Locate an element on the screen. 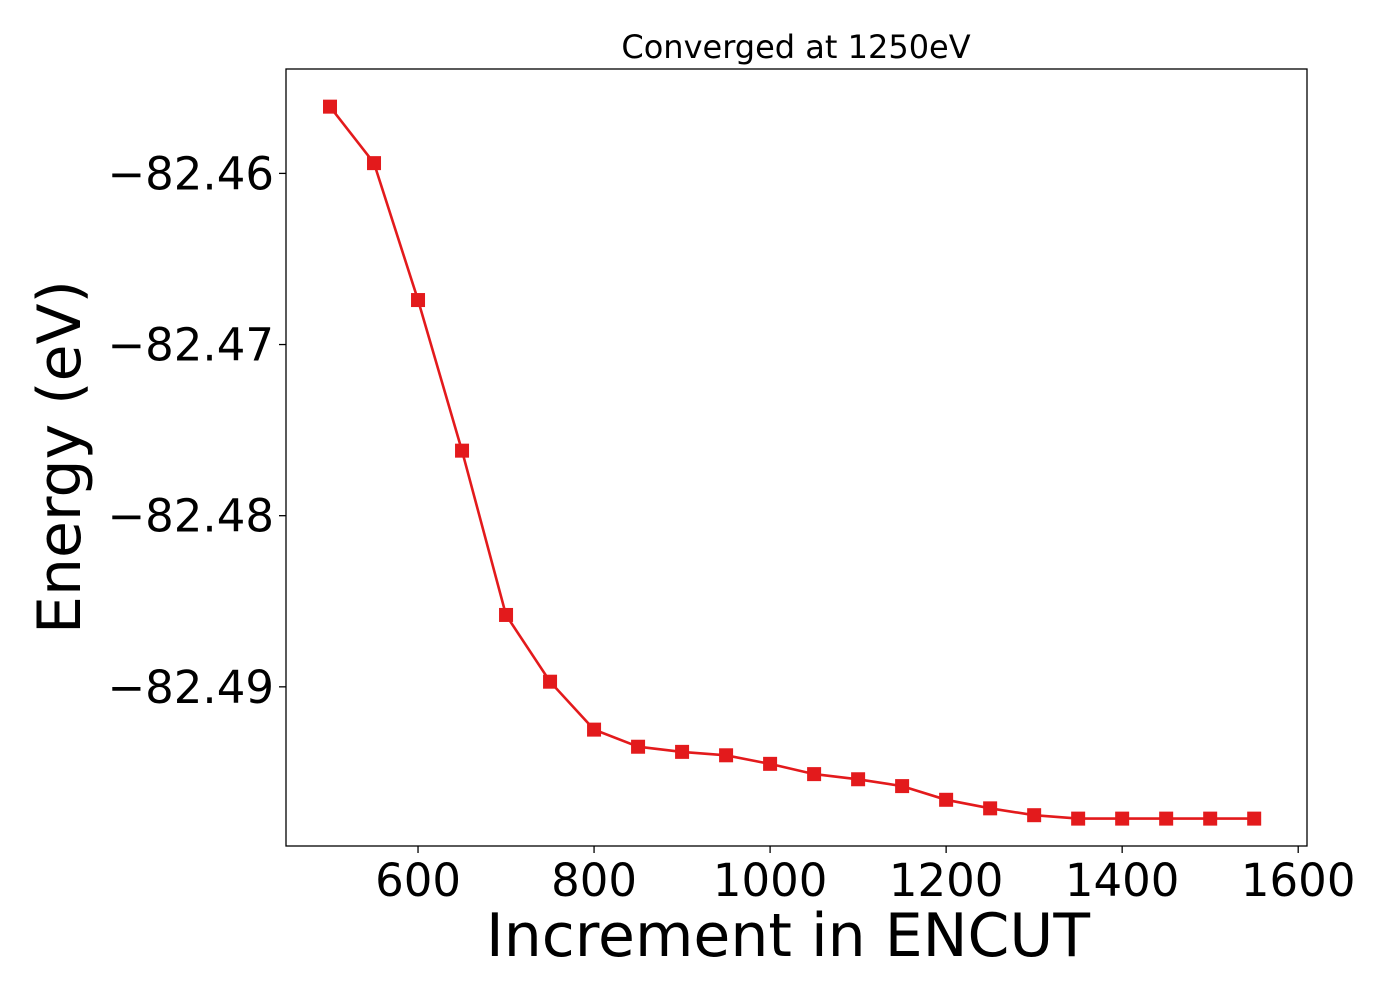 Image resolution: width=1400 pixels, height=1000 pixels. x-tick-label: 1600 is located at coordinates (1298, 880).